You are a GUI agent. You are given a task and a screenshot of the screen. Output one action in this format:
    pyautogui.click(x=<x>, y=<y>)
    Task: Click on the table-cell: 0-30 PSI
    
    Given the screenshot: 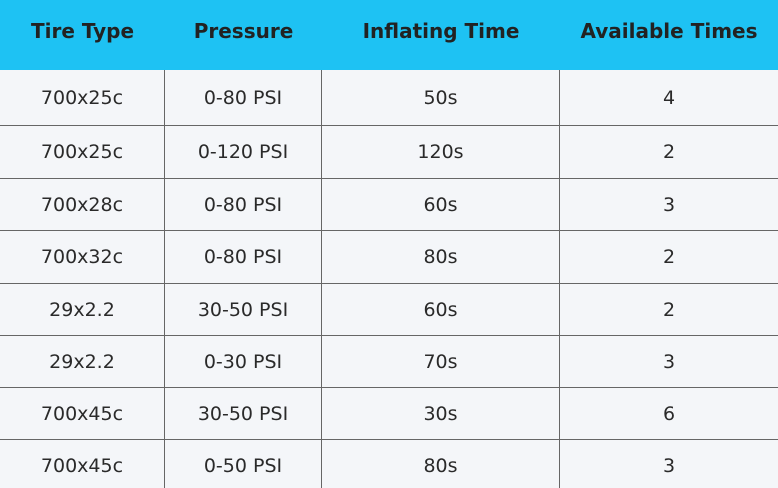 What is the action you would take?
    pyautogui.click(x=243, y=362)
    